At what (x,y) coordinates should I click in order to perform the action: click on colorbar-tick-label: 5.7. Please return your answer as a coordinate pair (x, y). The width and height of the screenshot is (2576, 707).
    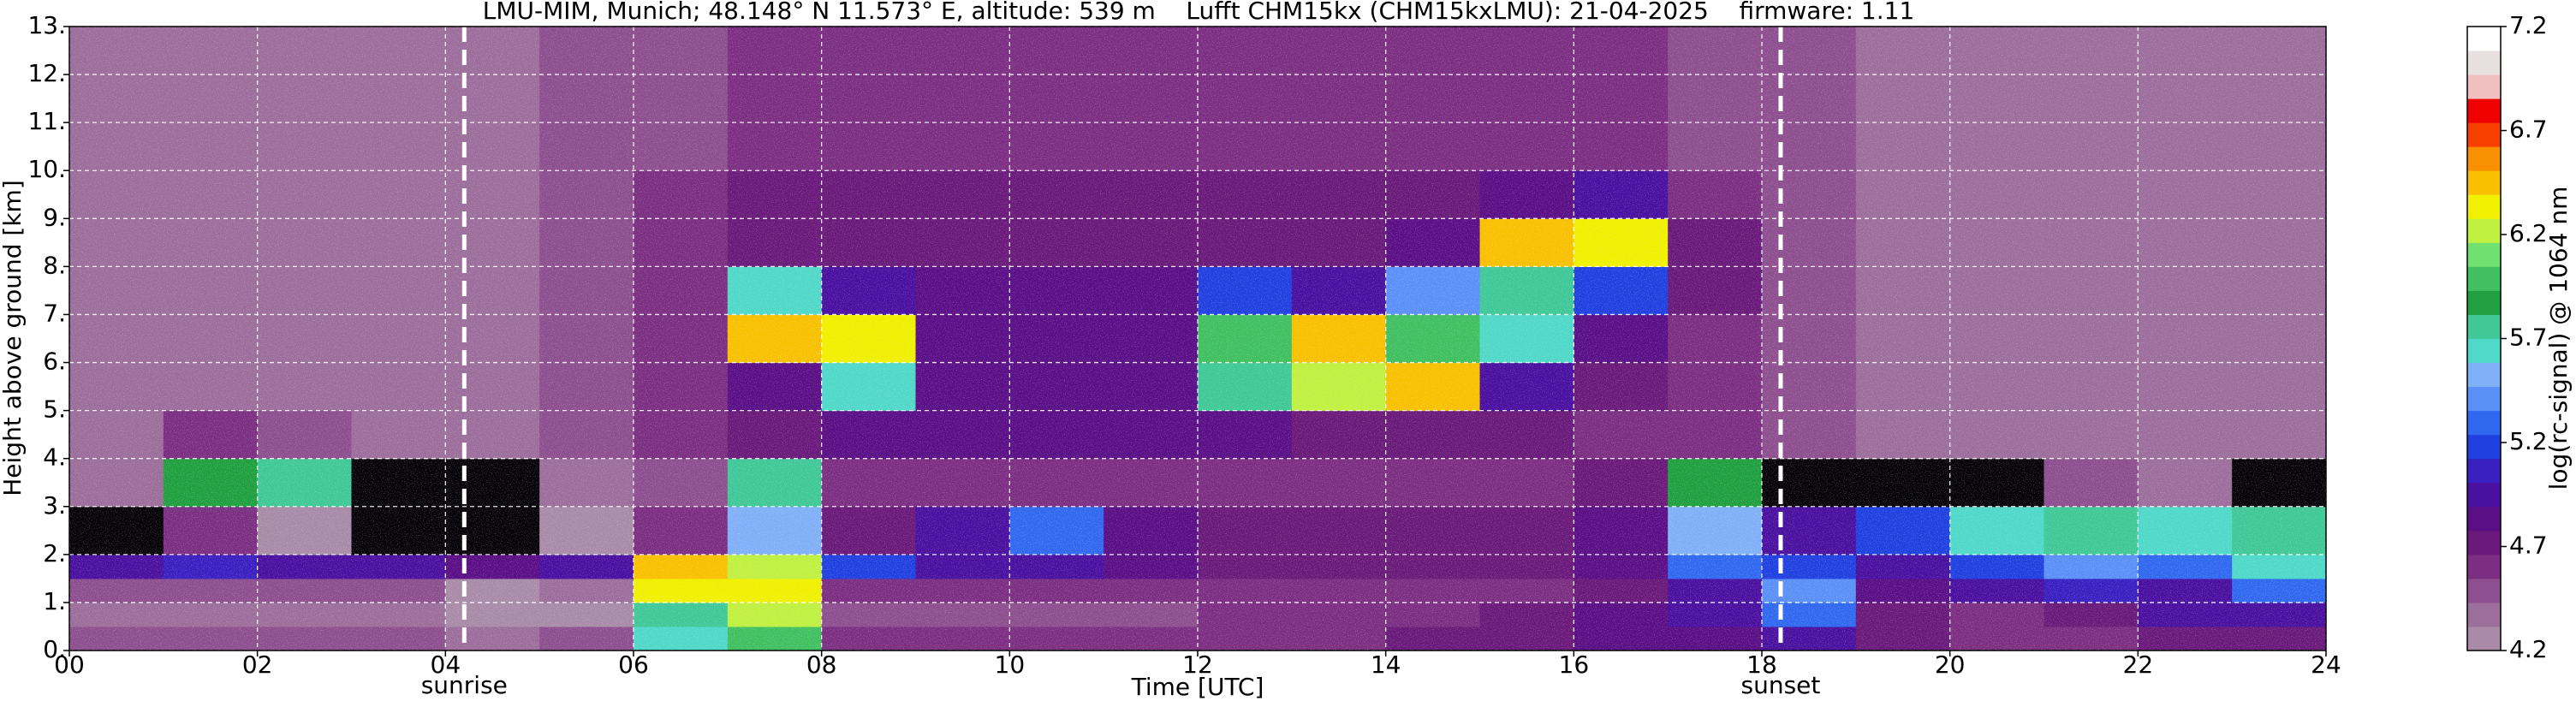
    Looking at the image, I should click on (2529, 338).